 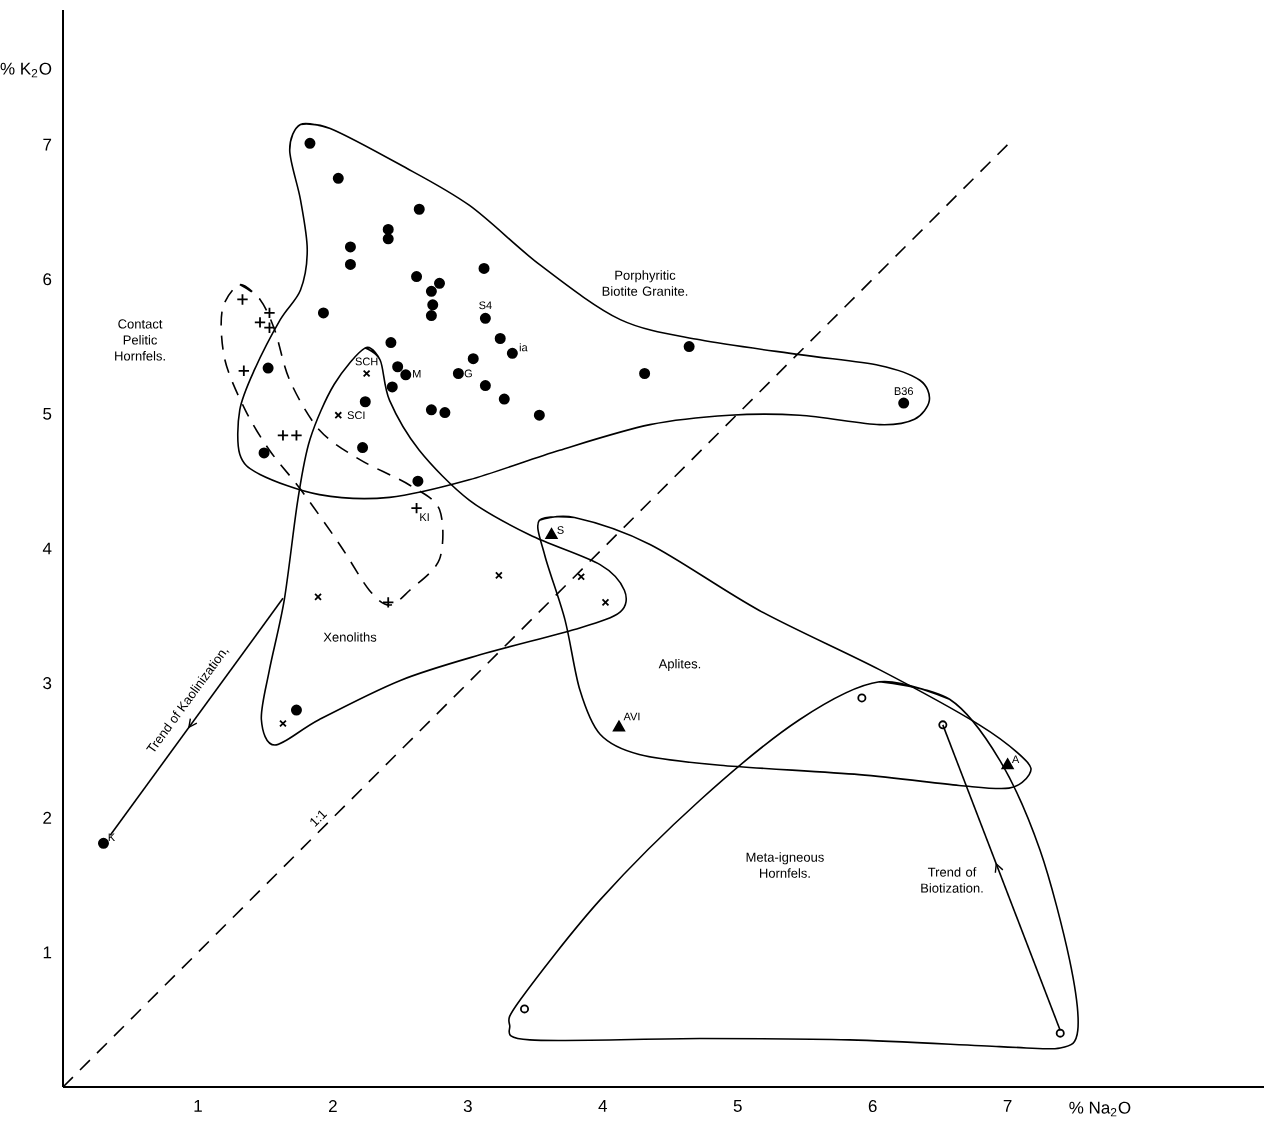 What do you see at coordinates (872, 1106) in the screenshot?
I see `x-tick-label: 6` at bounding box center [872, 1106].